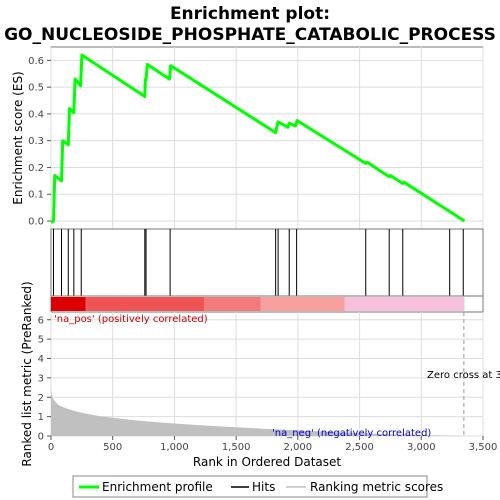 The height and width of the screenshot is (500, 500). I want to click on es-y-tick-label: 0.3, so click(36, 141).